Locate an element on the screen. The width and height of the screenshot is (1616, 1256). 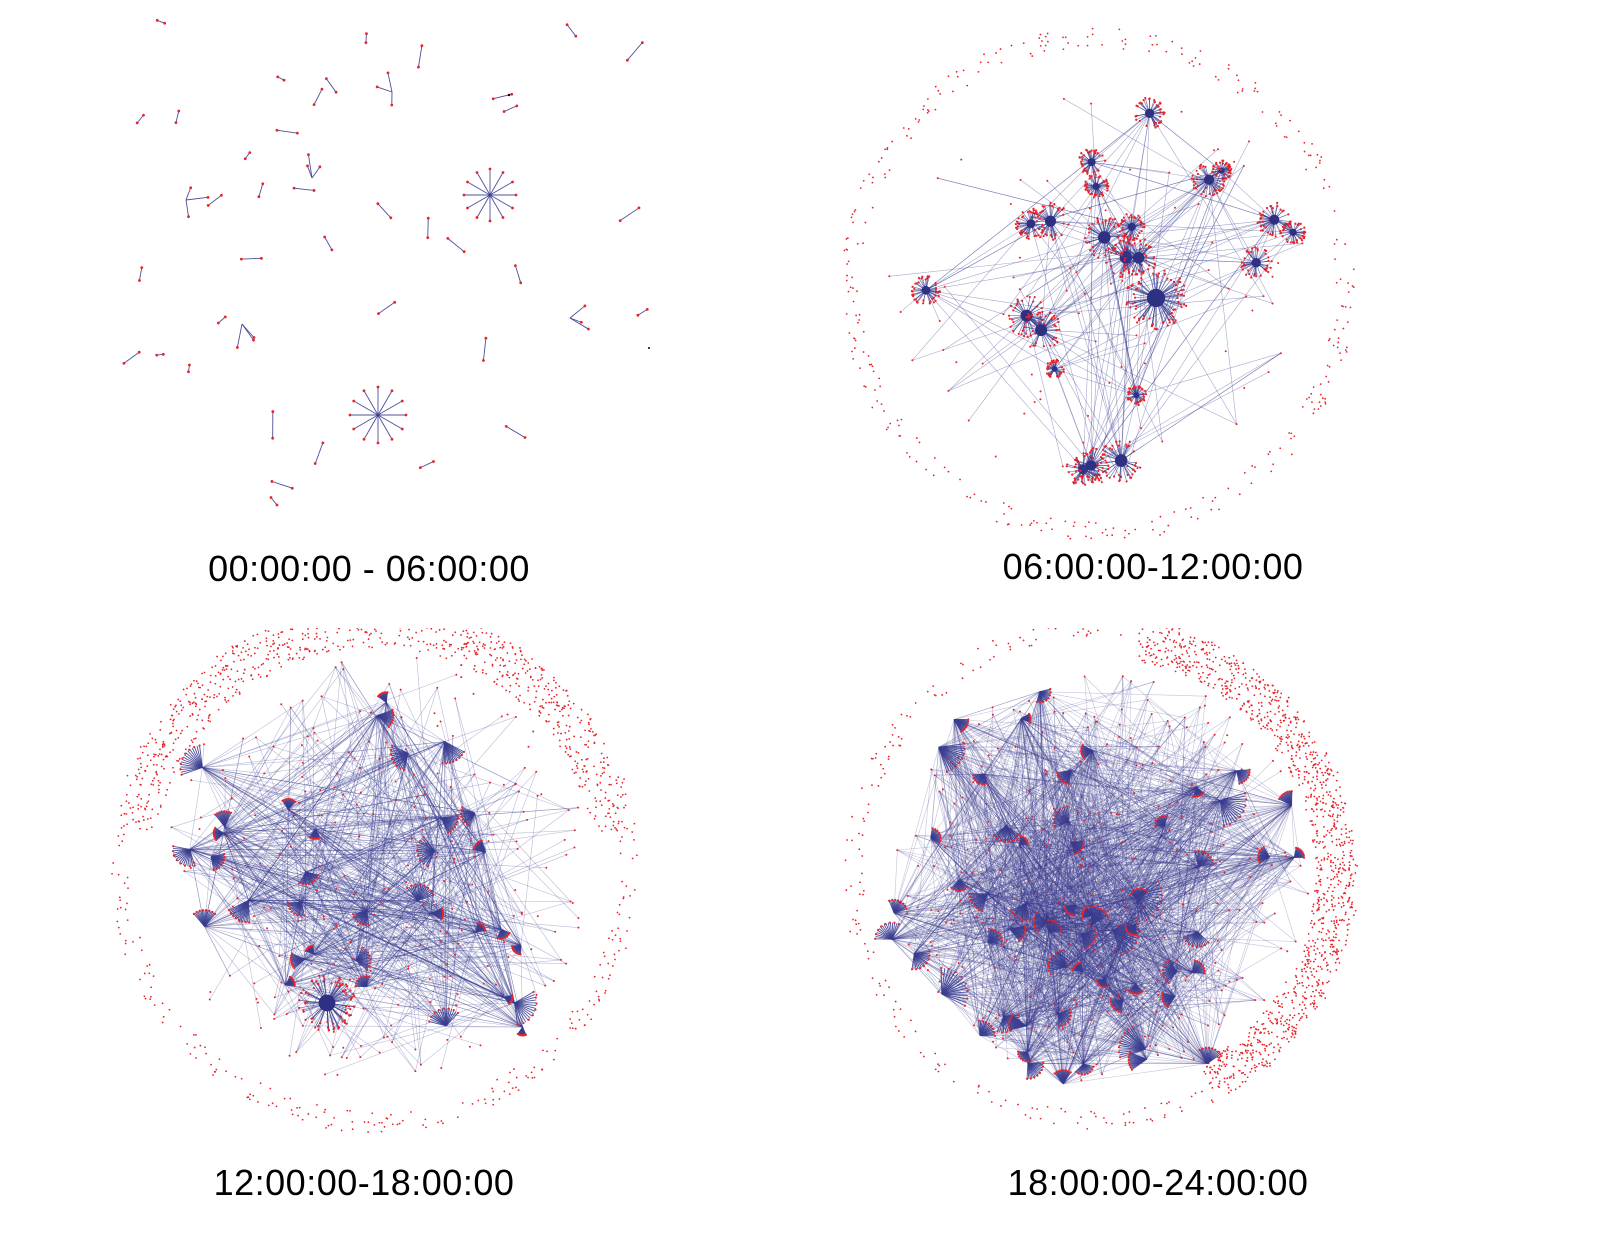
time-range-caption: 12:00:00-18:00:00 is located at coordinates (364, 1182).